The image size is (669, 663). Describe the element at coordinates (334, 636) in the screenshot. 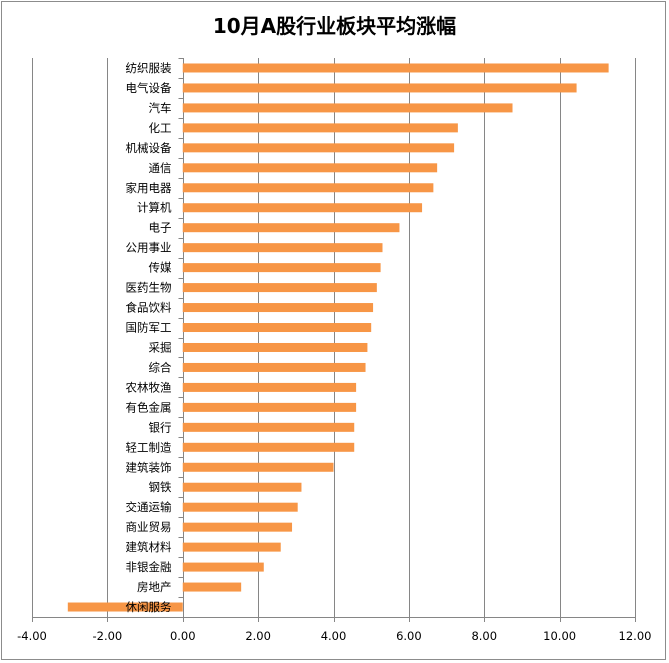

I see `x-tick-label: 4.00` at that location.